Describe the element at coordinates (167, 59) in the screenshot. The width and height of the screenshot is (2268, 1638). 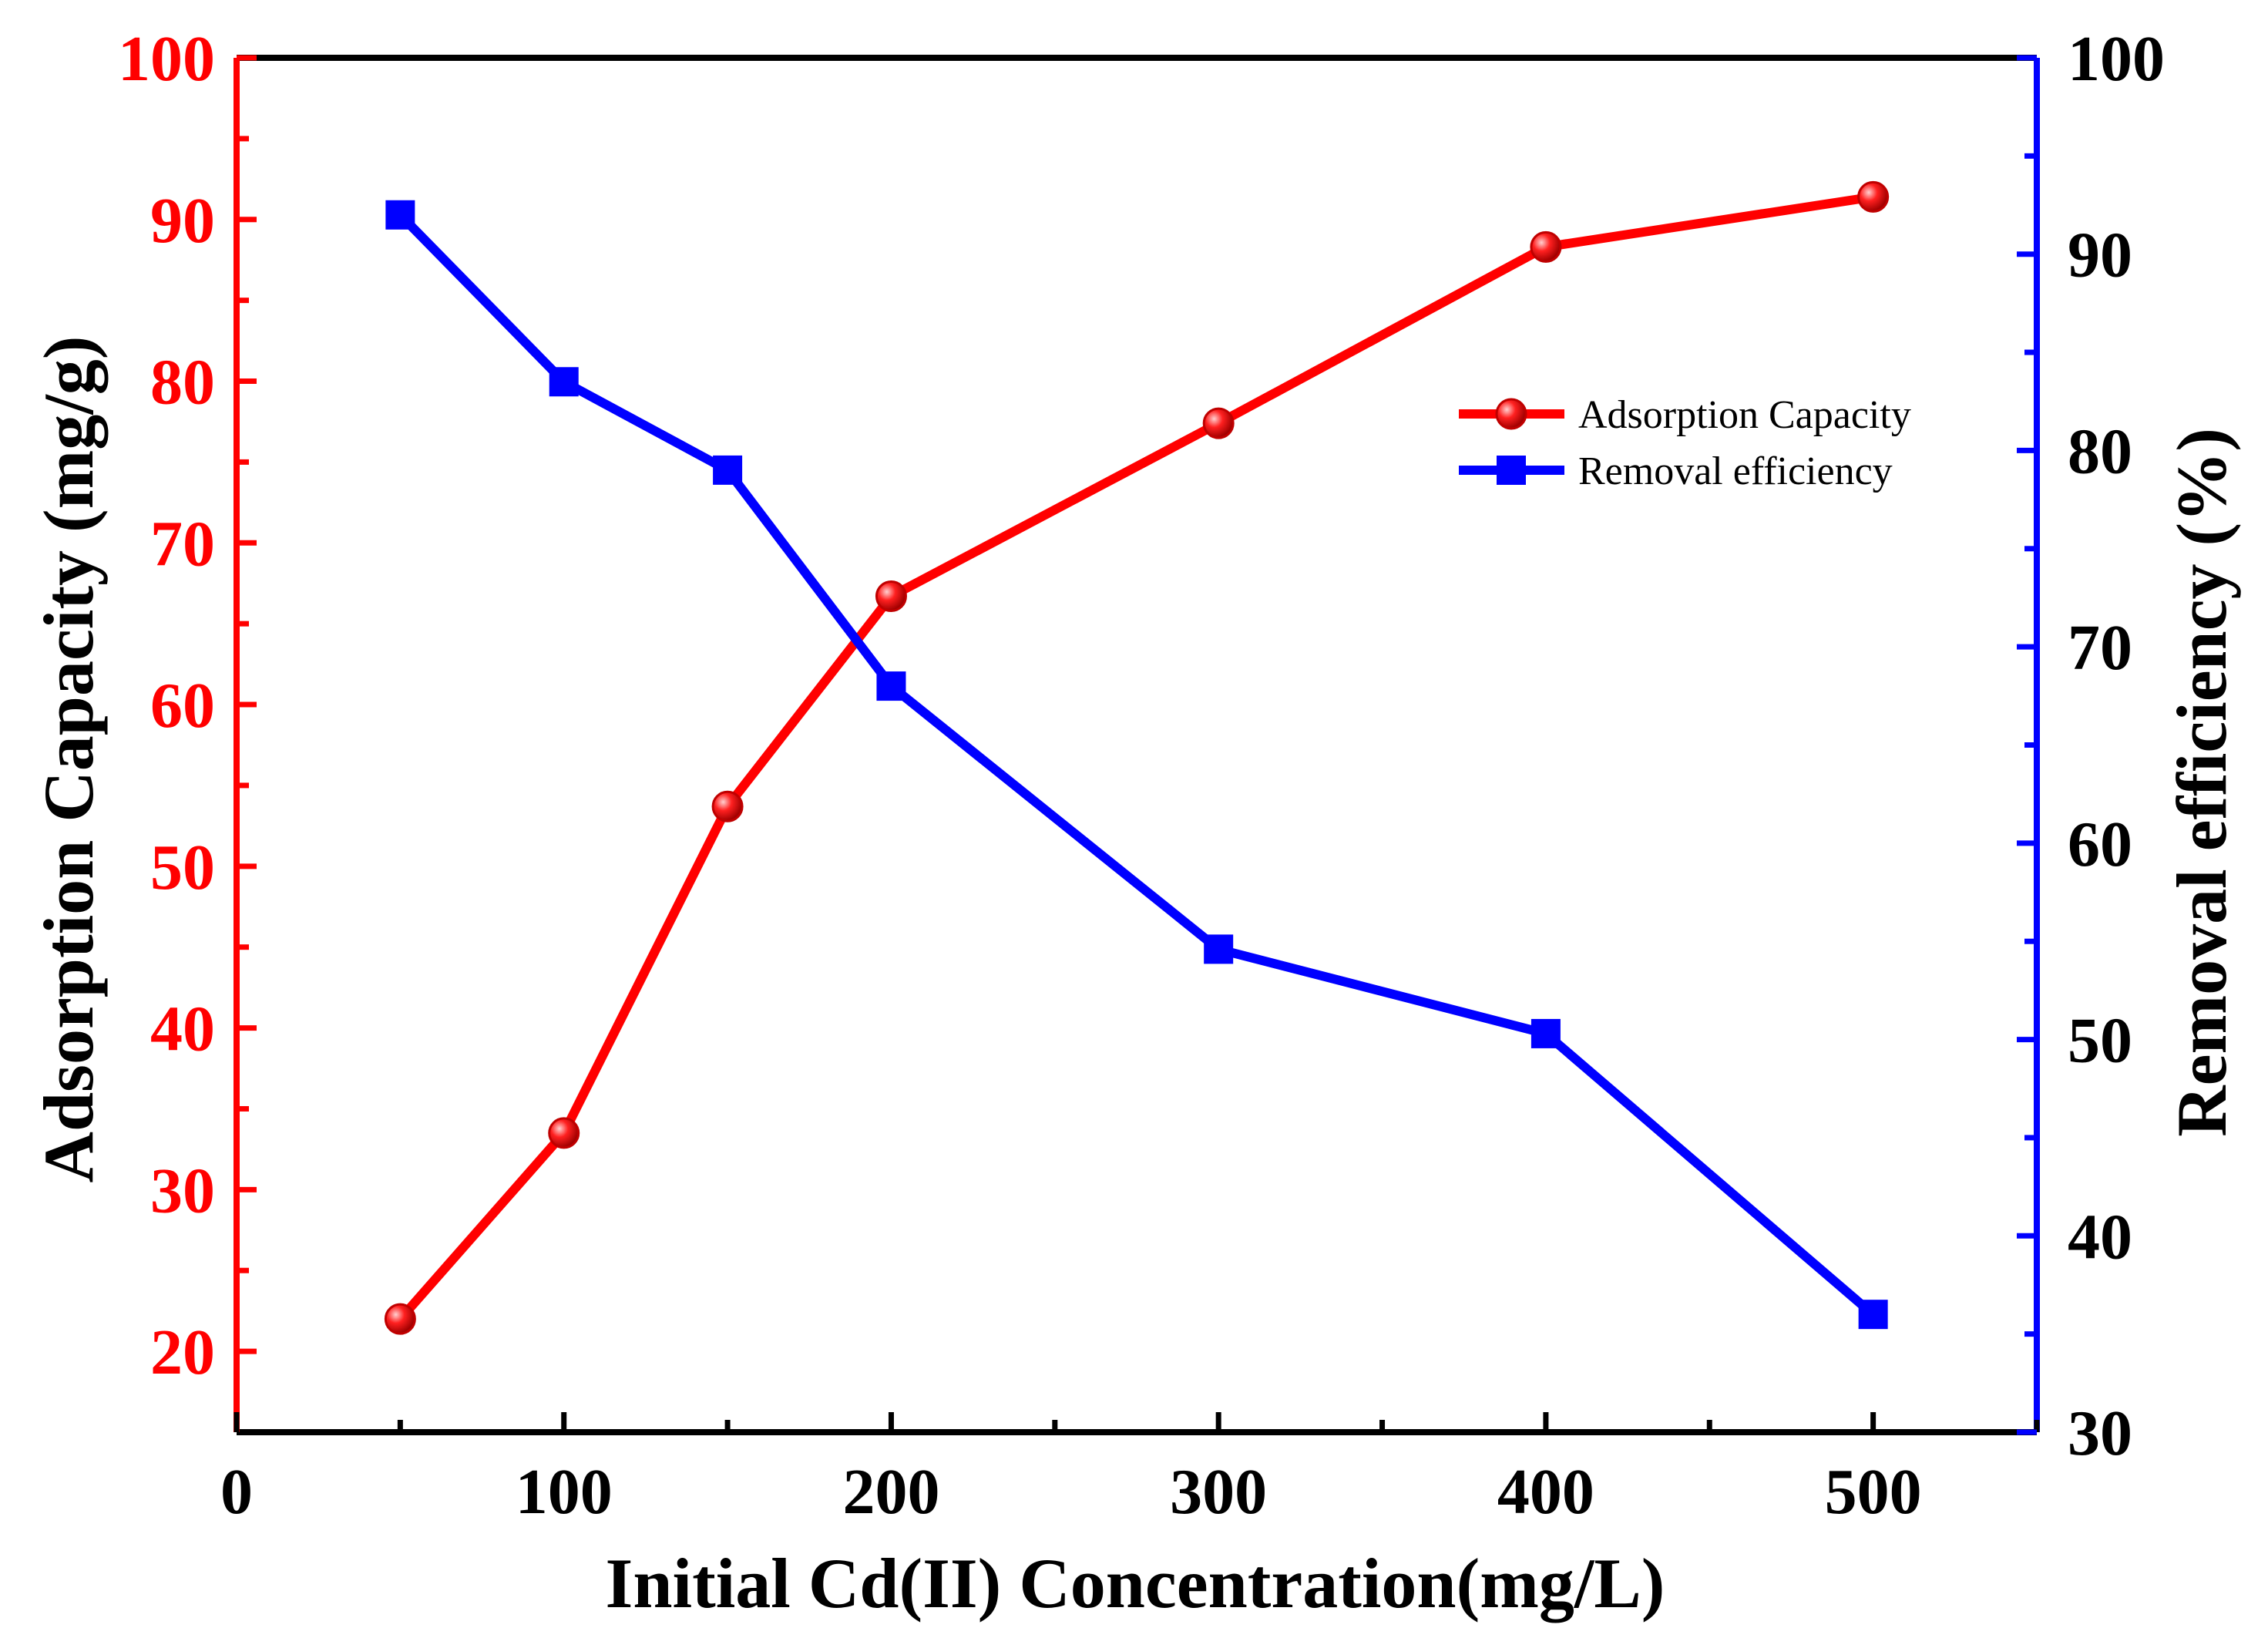
I see `y-left-tick-label: 100` at that location.